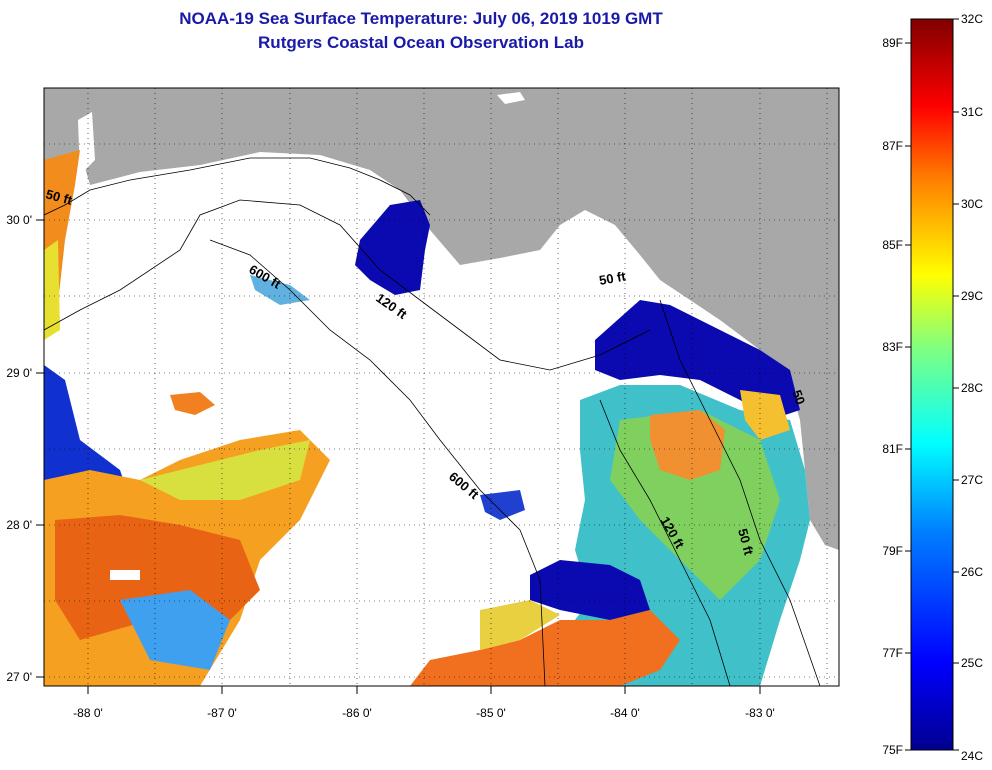  I want to click on colorbar-c-label: 28C, so click(972, 388).